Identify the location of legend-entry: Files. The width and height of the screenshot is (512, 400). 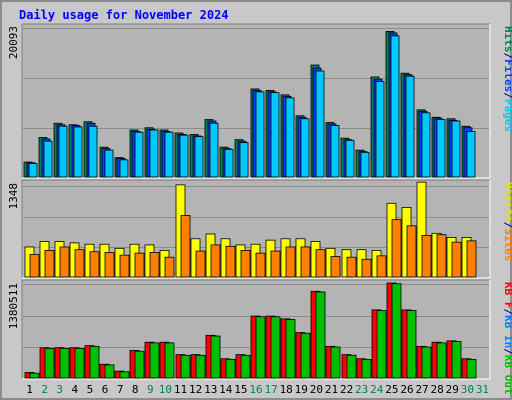
(507, 75).